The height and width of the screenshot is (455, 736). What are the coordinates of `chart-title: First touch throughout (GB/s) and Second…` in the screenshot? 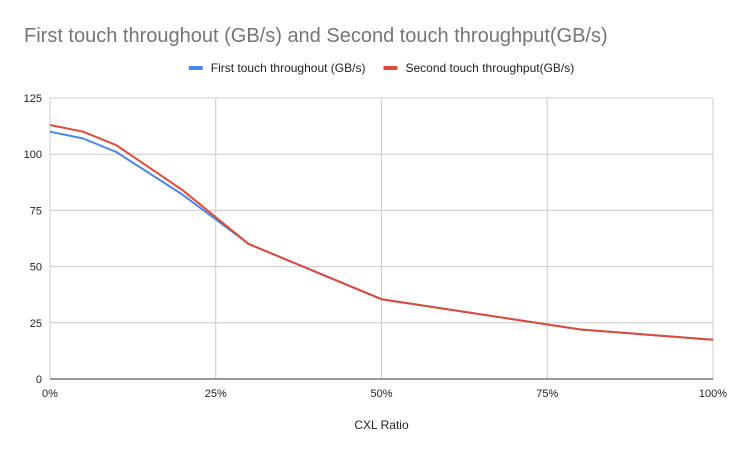 It's located at (316, 36).